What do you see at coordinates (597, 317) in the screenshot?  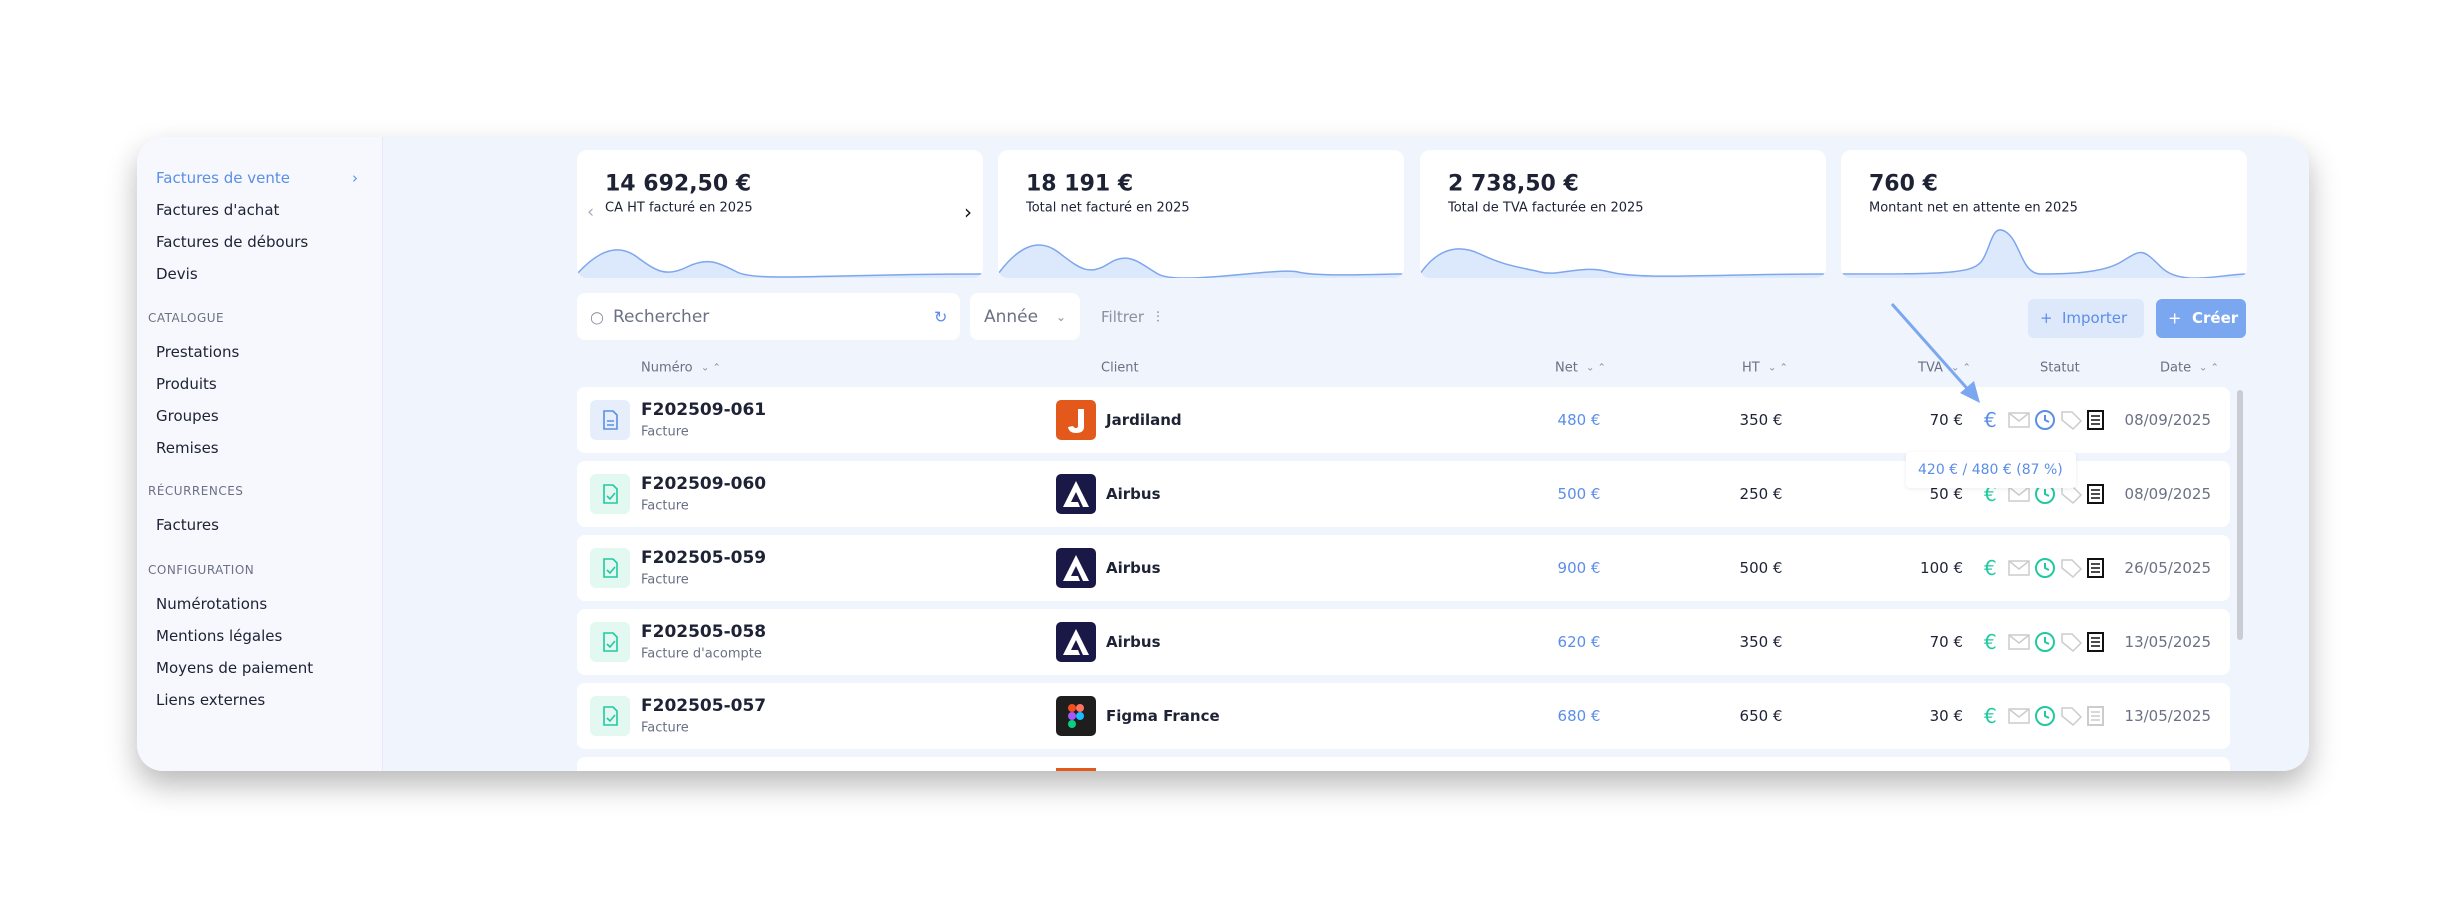 I see `search-icon: ○` at bounding box center [597, 317].